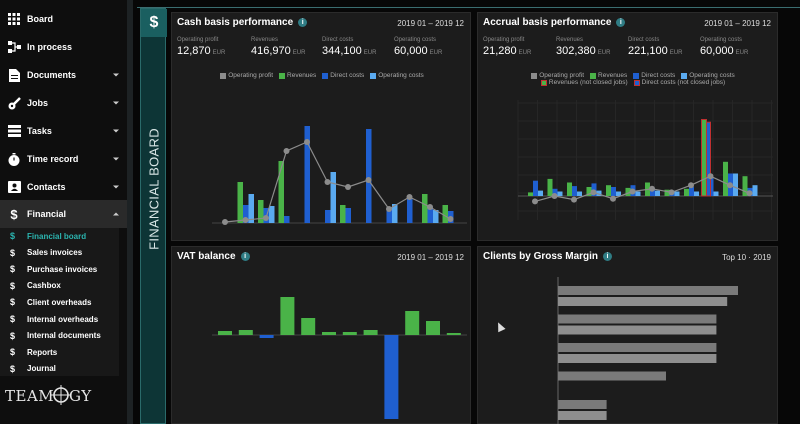 The width and height of the screenshot is (800, 424). I want to click on sidebar-item-jobs: Jobs, so click(63, 103).